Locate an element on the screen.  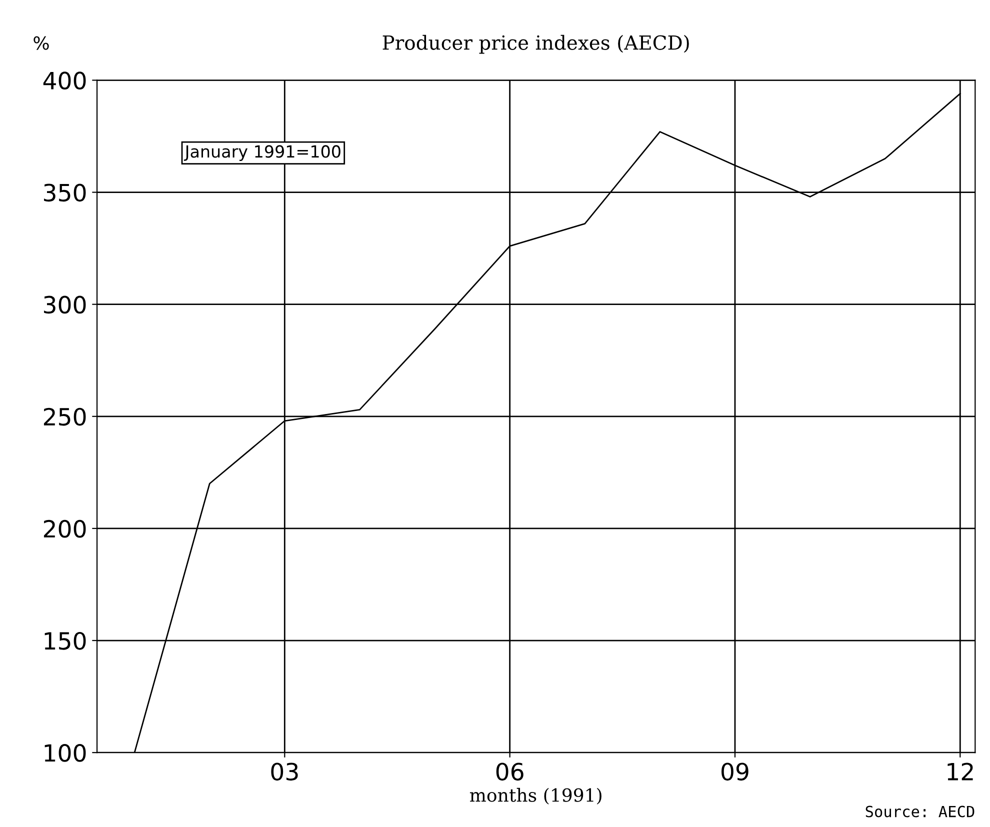
y-tick-label: 400 is located at coordinates (64, 81).